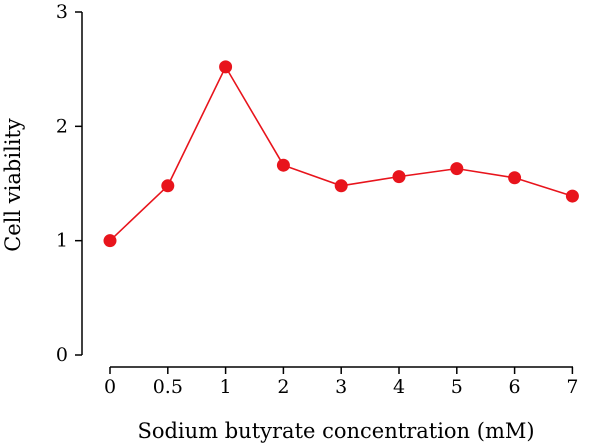  I want to click on y-tick-label: 1, so click(62, 241).